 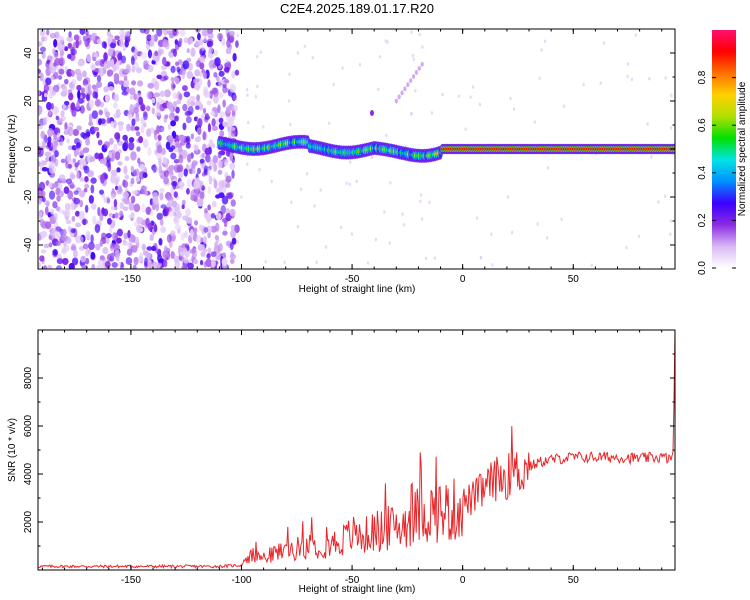 I want to click on y-tick-label: 2000, so click(x=28, y=521).